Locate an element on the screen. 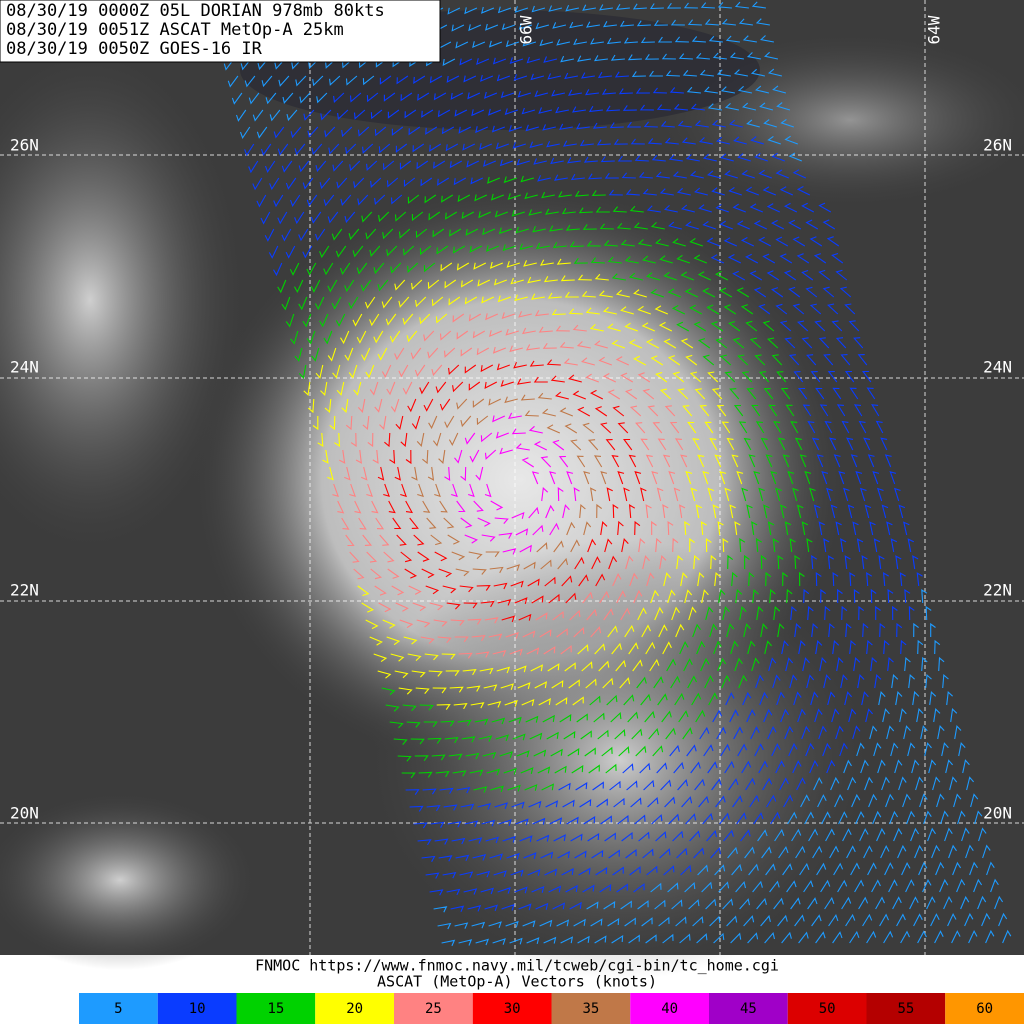 The height and width of the screenshot is (1024, 1024). footer-caption: ASCAT (MetOp-A) Vectors (knots) is located at coordinates (517, 982).